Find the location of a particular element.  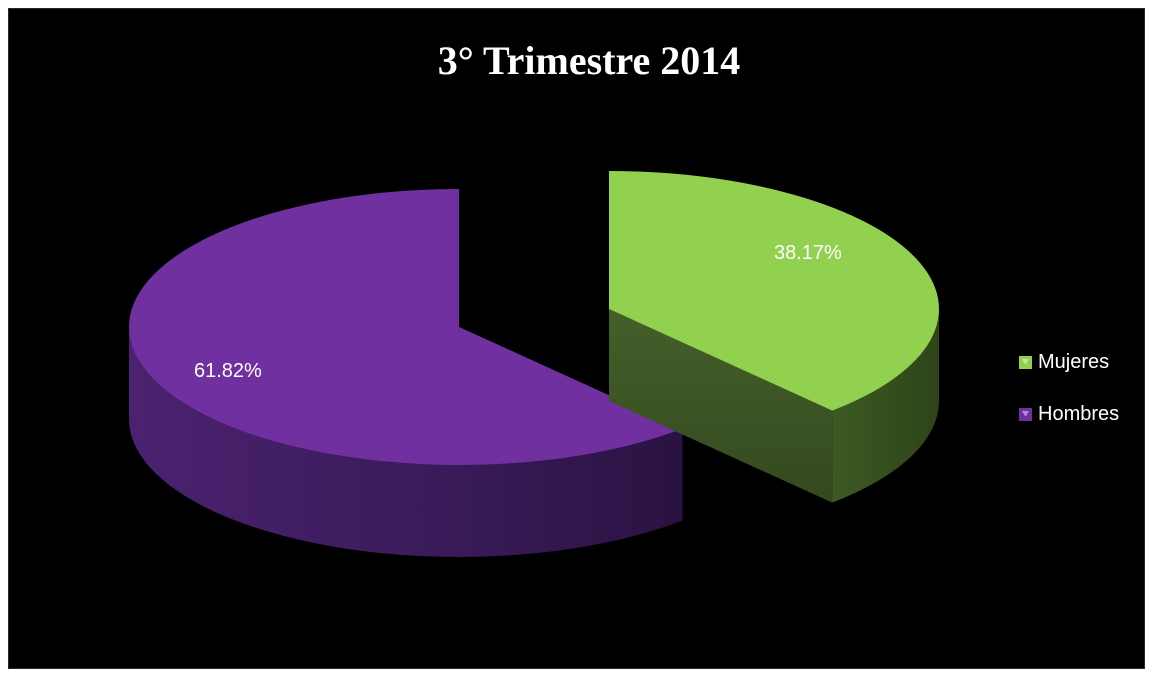

legend: Mujeres Hombres is located at coordinates (1069, 401).